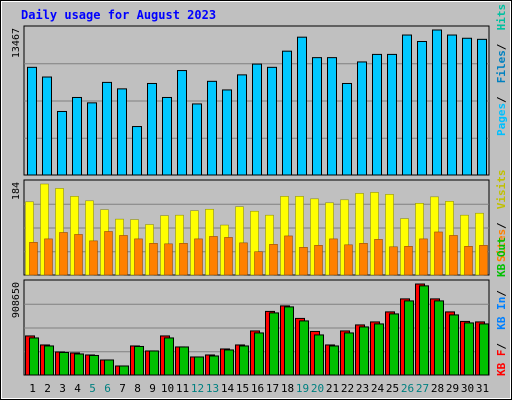 Image resolution: width=512 pixels, height=400 pixels. I want to click on chart-title: Daily usage for August 2023, so click(118, 15).